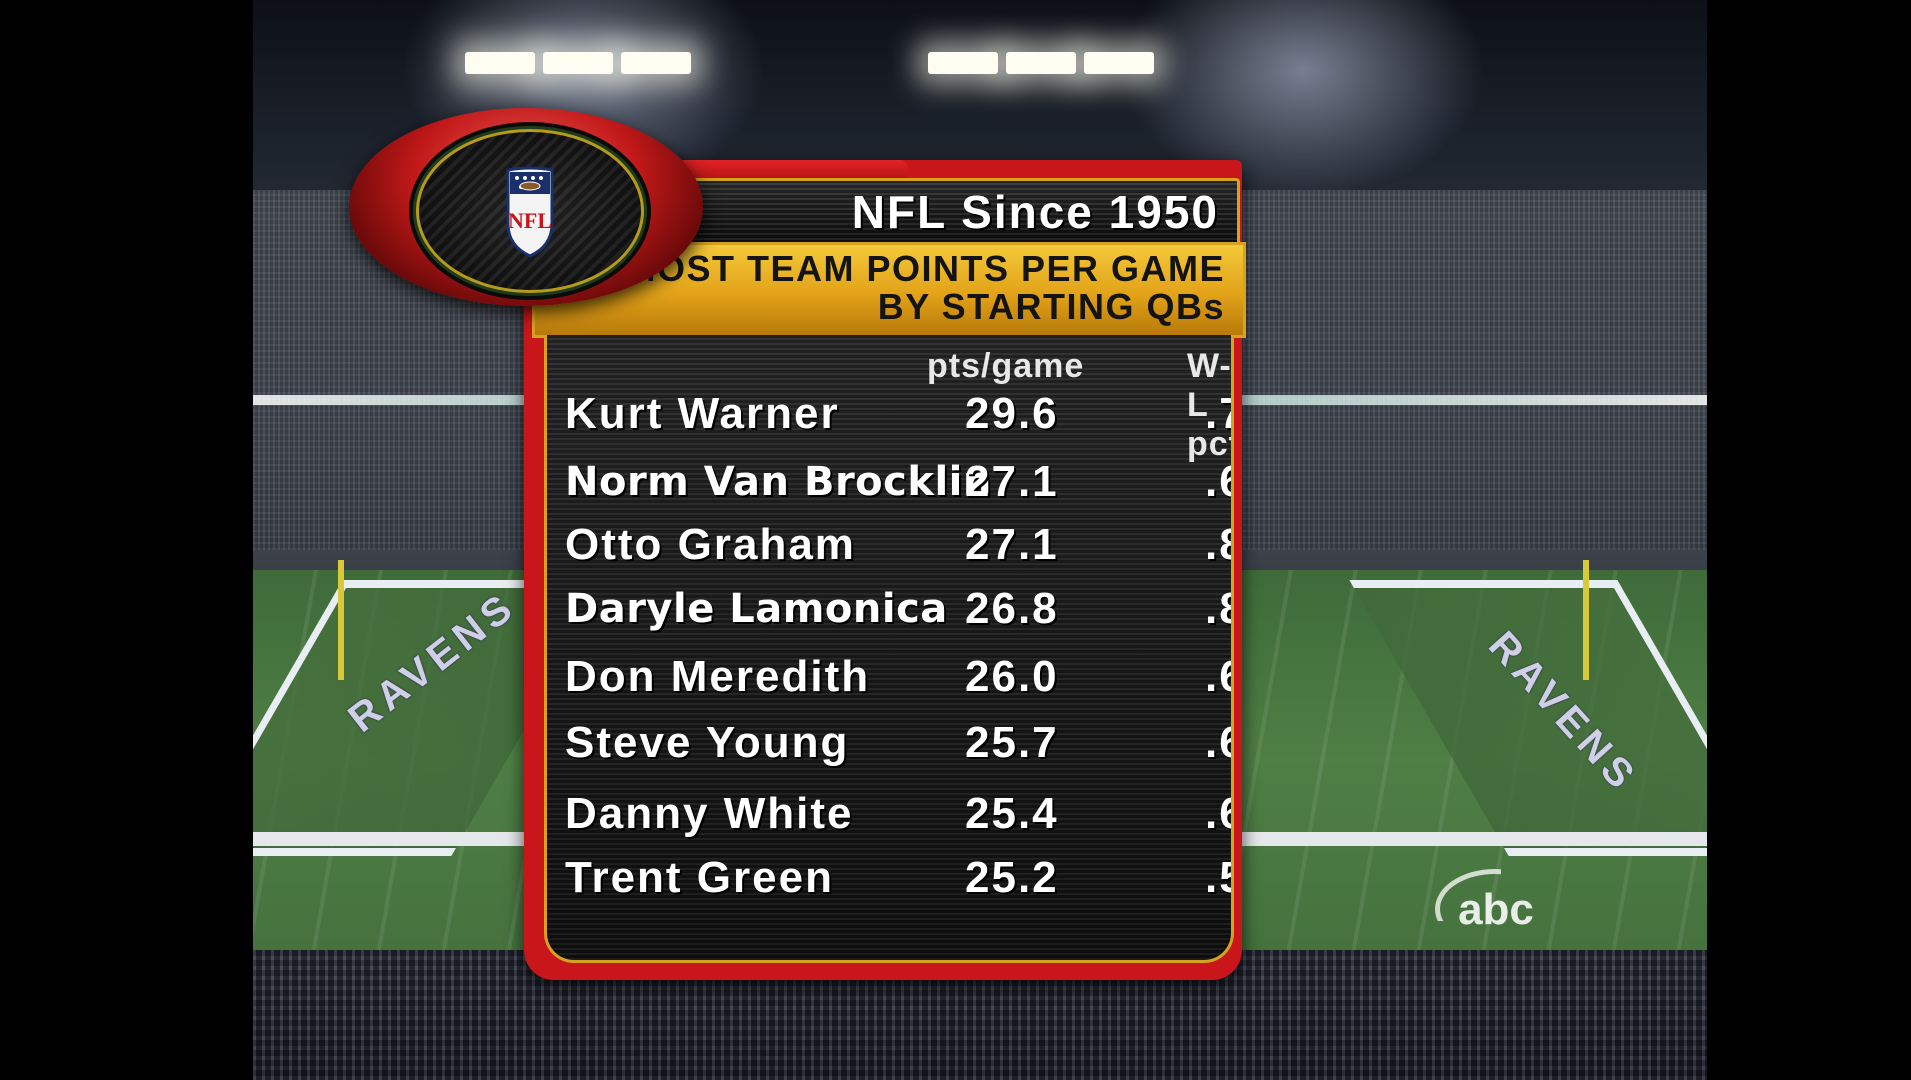  Describe the element at coordinates (1218, 676) in the screenshot. I see `qb-wl-pct: .600` at that location.